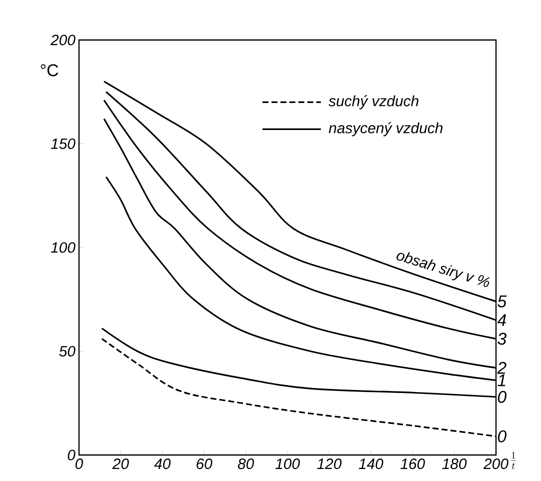  I want to click on x-tick-label: 100, so click(287, 464).